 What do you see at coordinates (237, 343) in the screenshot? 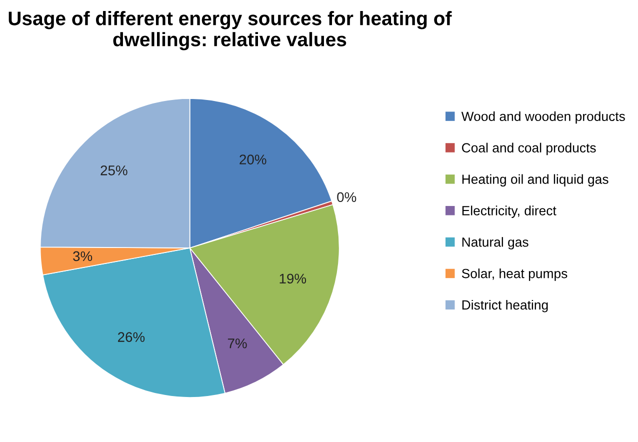
I see `data-label: 7%` at bounding box center [237, 343].